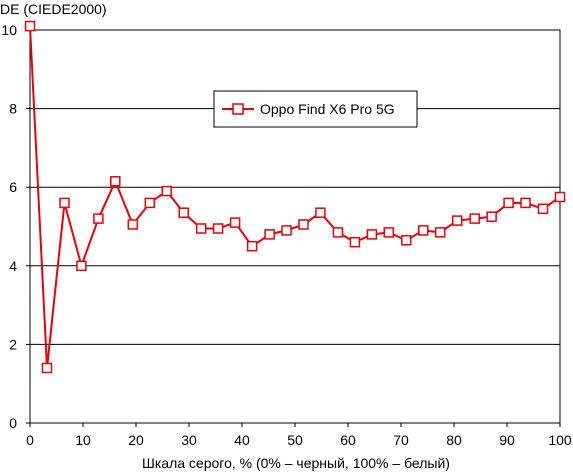 The height and width of the screenshot is (472, 573). Describe the element at coordinates (15, 226) in the screenshot. I see `y-axis-ticks: 0 2 4 6 8 10` at that location.